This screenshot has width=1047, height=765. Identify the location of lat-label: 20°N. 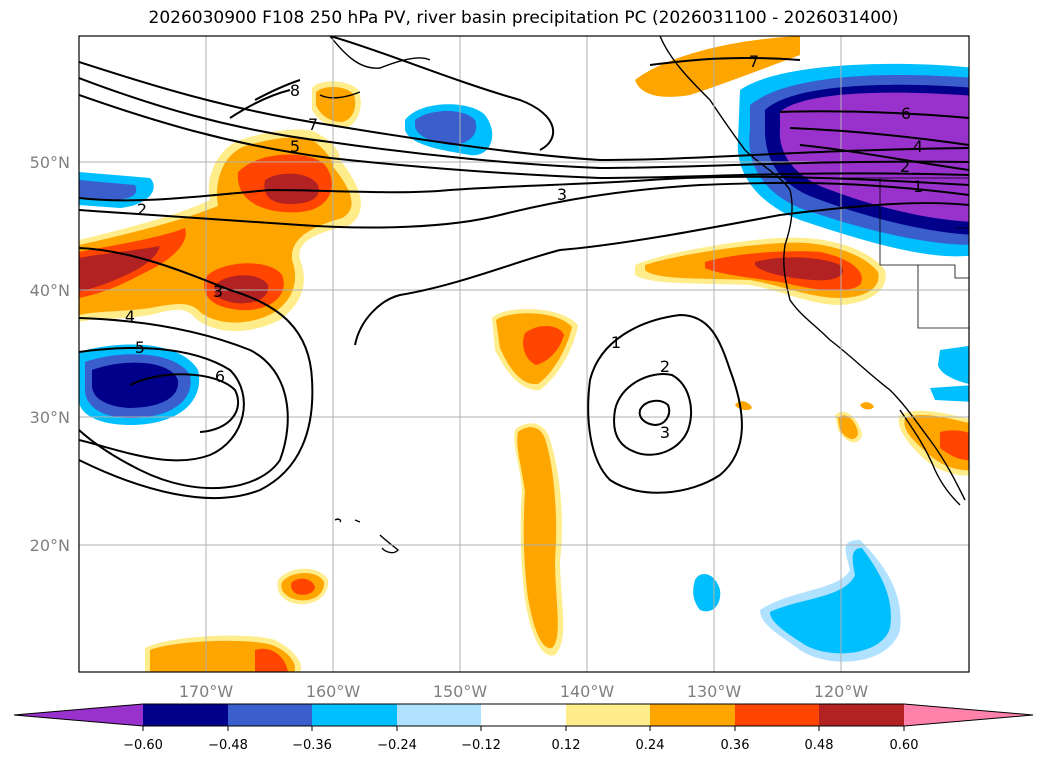
(50, 545).